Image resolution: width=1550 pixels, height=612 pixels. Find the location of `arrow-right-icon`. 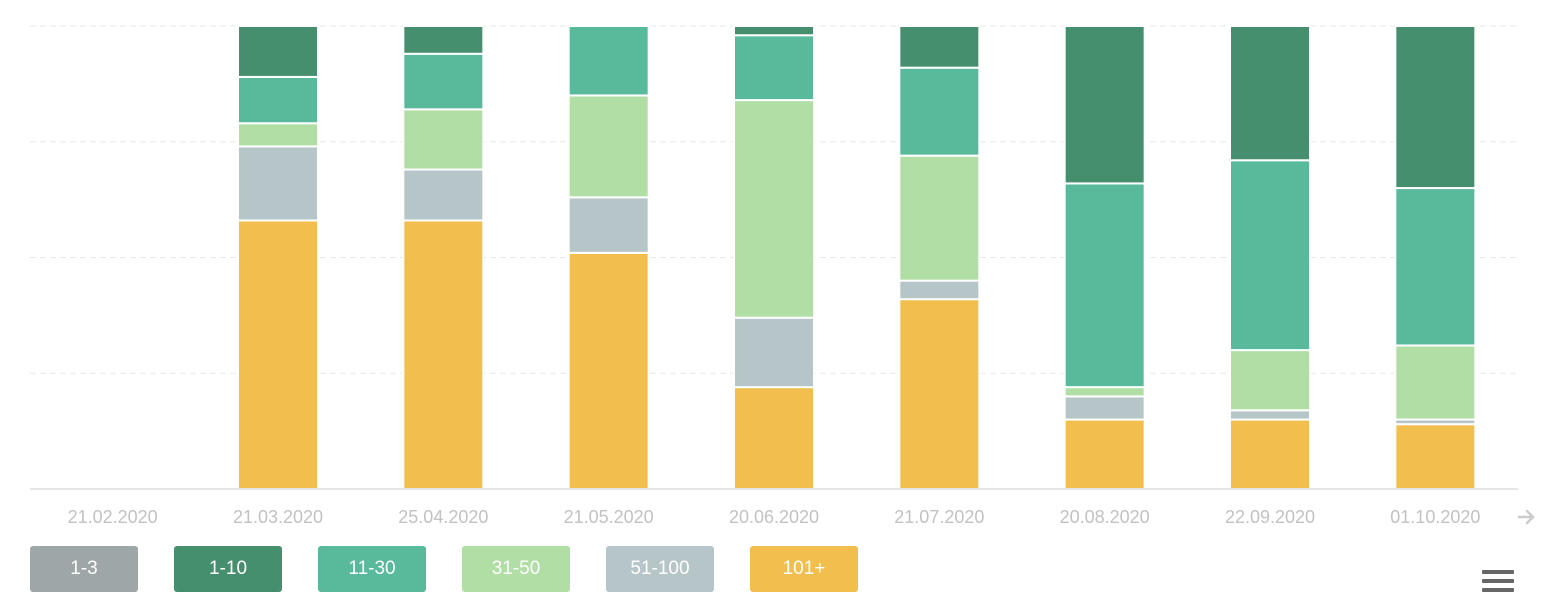

arrow-right-icon is located at coordinates (1526, 517).